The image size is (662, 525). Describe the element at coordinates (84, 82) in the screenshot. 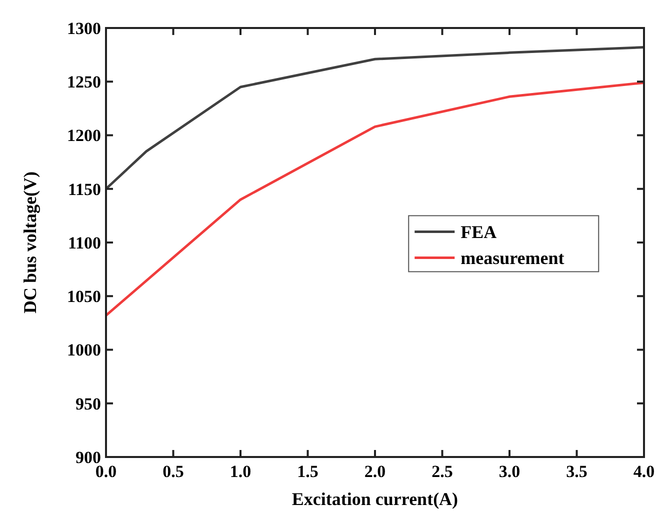

I see `y-tick-label: 1250` at that location.